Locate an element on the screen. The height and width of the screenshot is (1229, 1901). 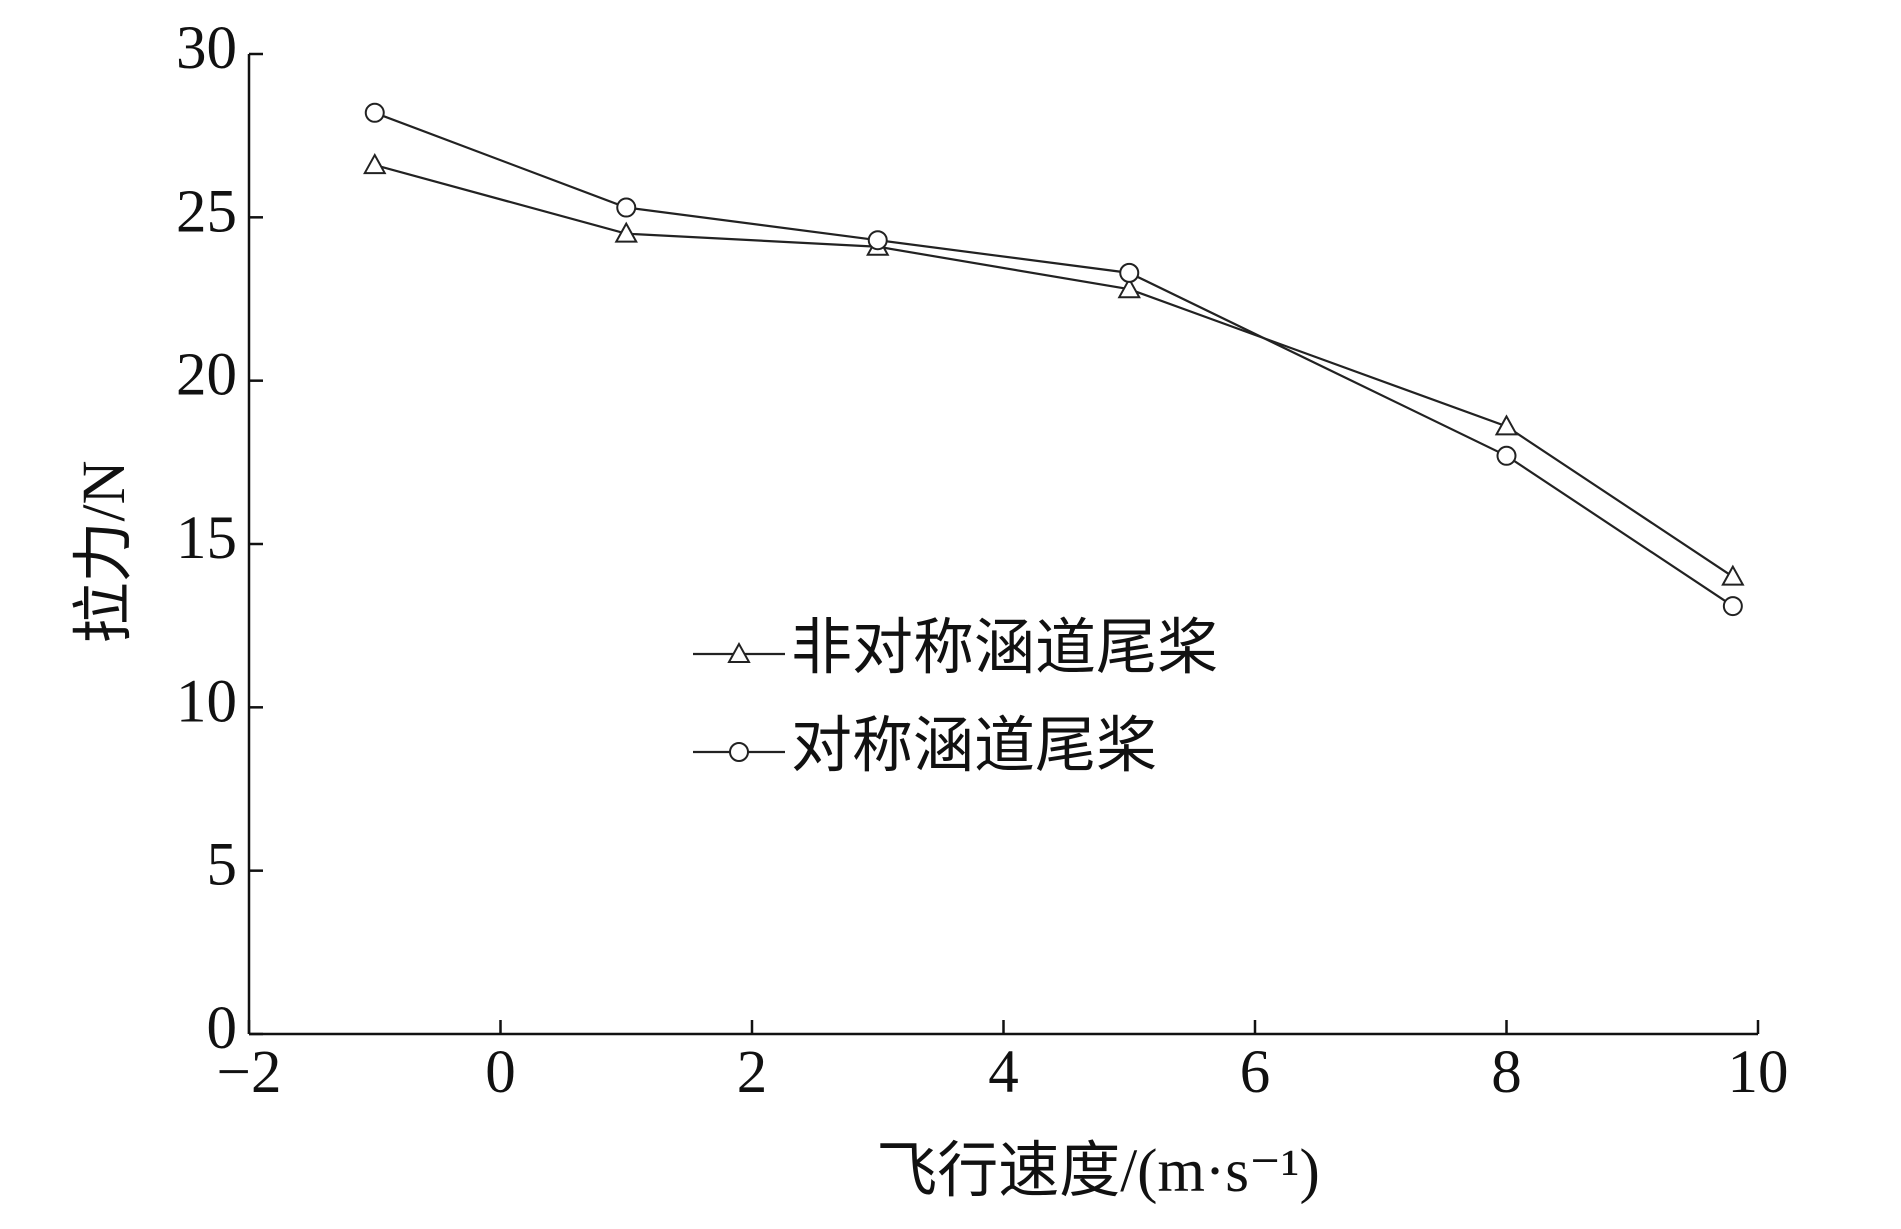
x-tick-label: 6 is located at coordinates (1255, 1072).